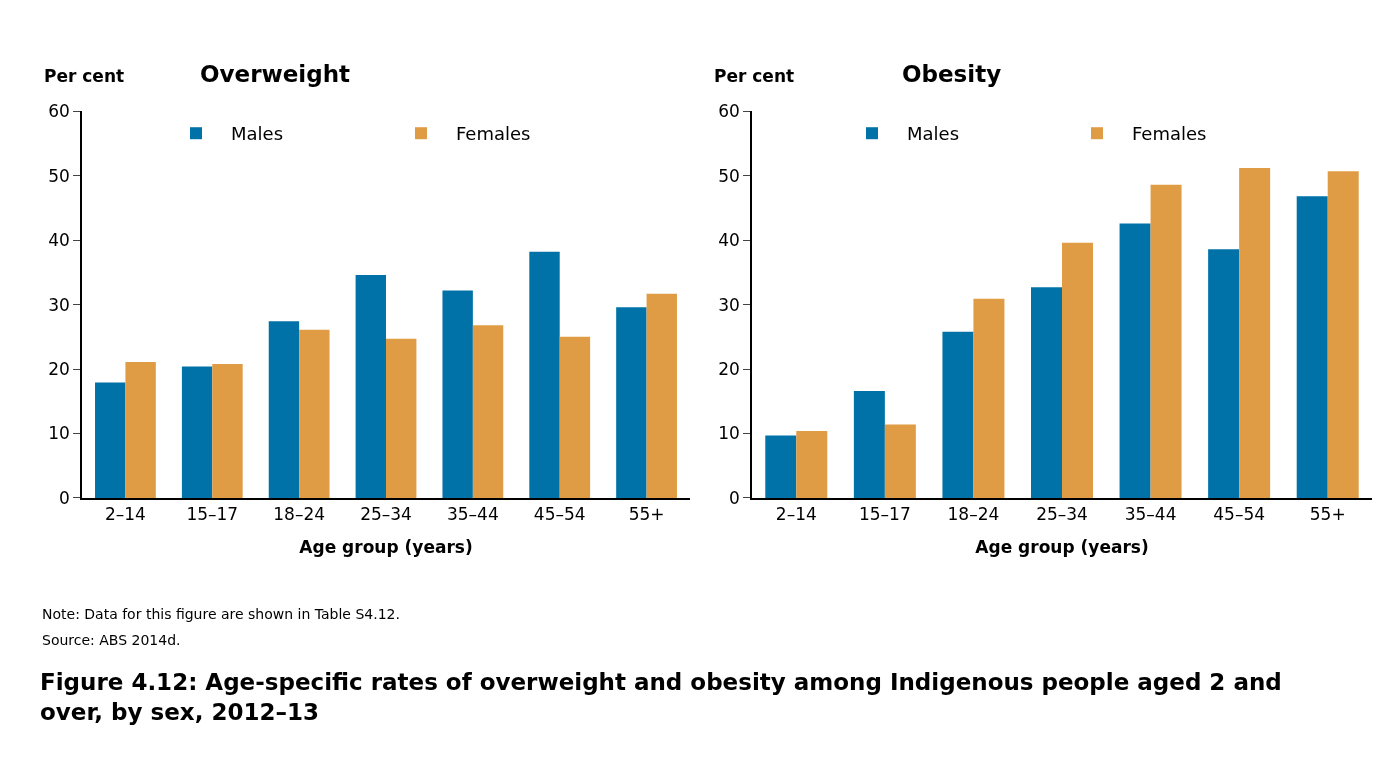  What do you see at coordinates (661, 697) in the screenshot?
I see `caption: Figure 4.12: Age-specific rates of overweight and obesity among Indigenous people aged 2 and over, by sex, 2012–13` at bounding box center [661, 697].